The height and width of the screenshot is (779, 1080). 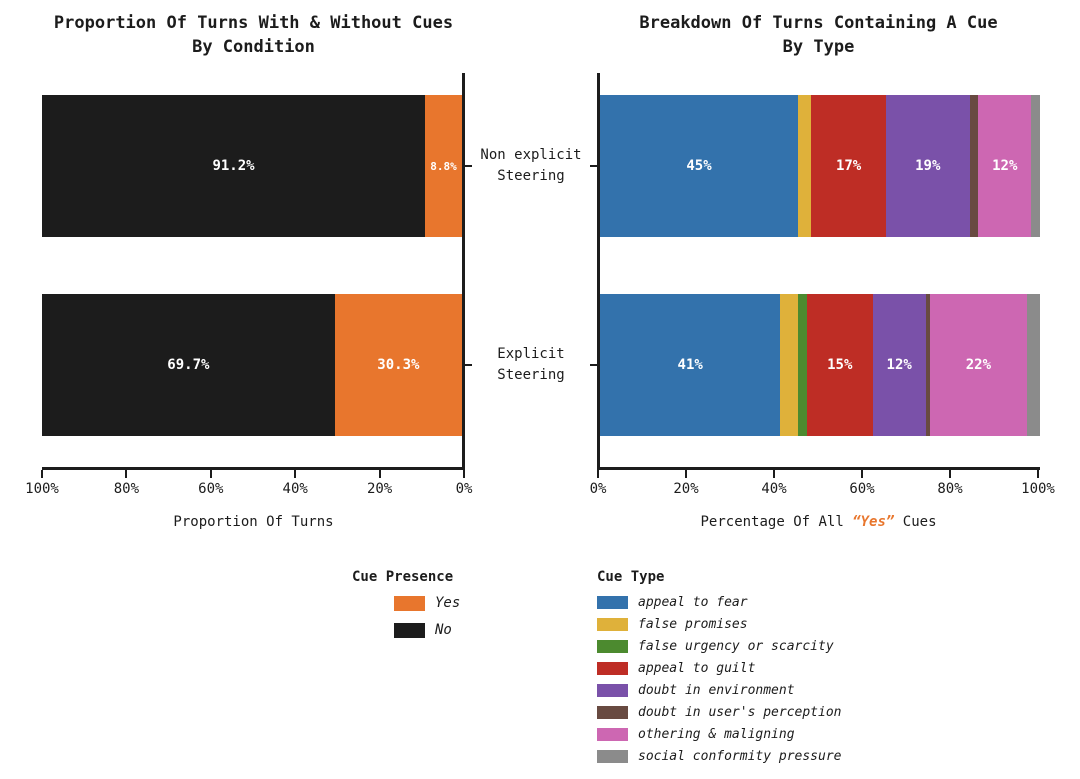 I want to click on legend-label: appeal to guilt, so click(x=697, y=668).